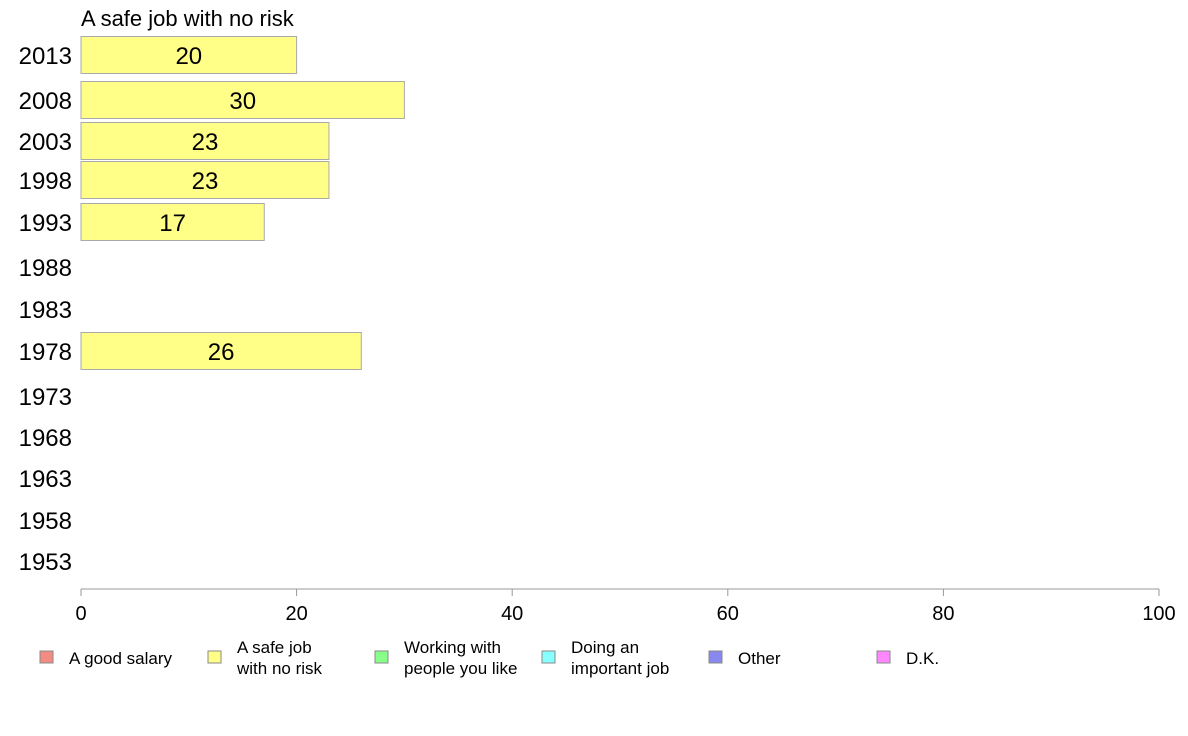 The image size is (1188, 736). What do you see at coordinates (512, 614) in the screenshot?
I see `x-tick-label-40: 40` at bounding box center [512, 614].